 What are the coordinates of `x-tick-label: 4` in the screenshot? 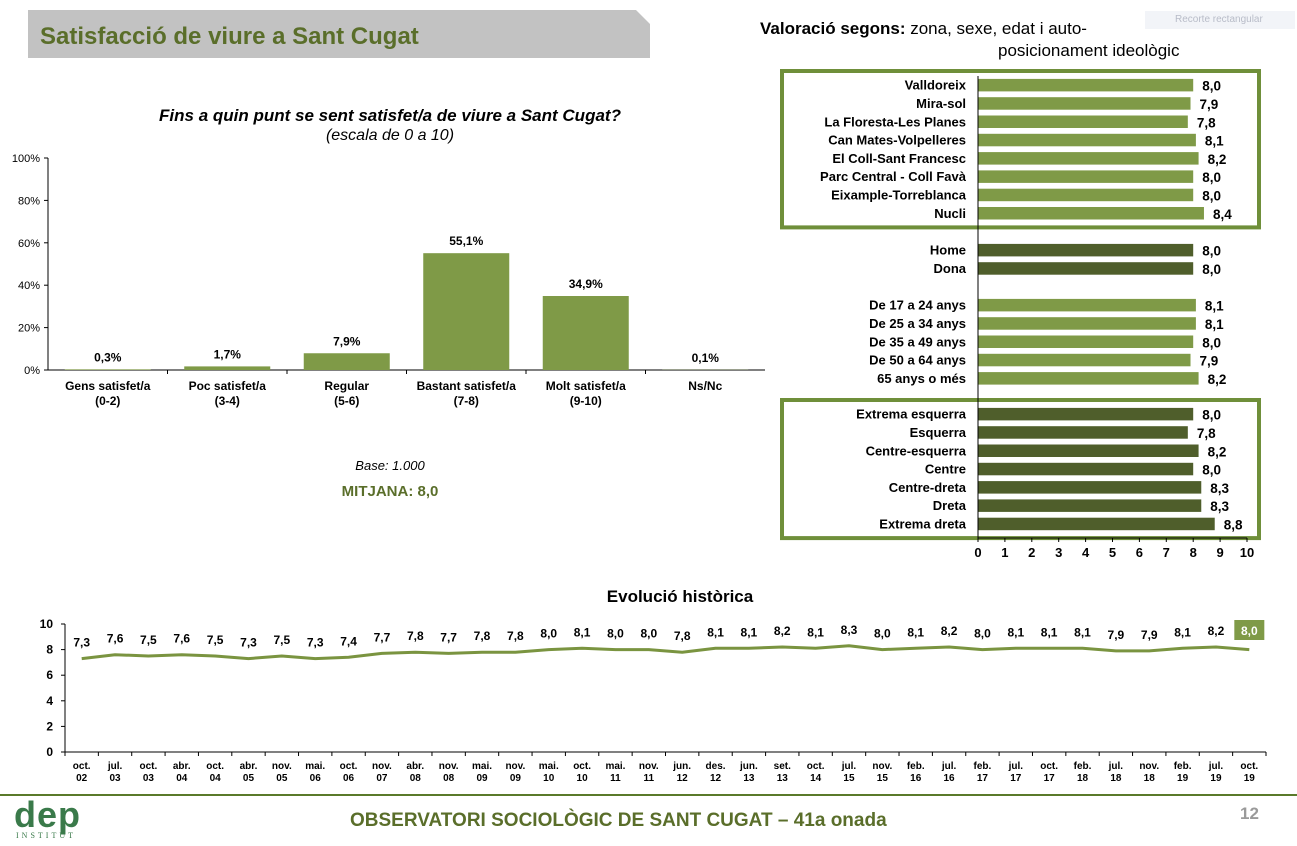 It's located at (1086, 552).